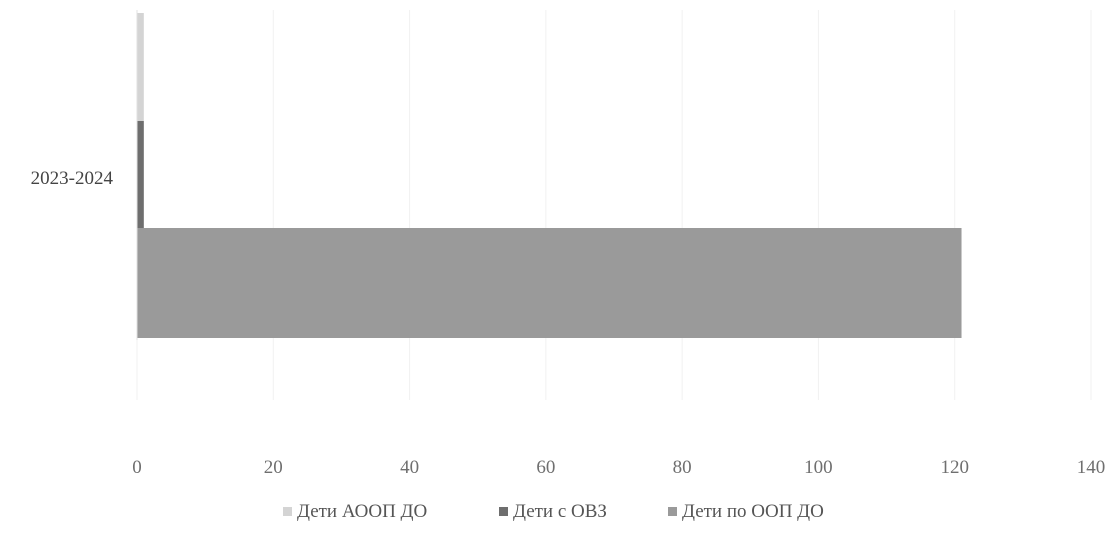  I want to click on legend: Дети АООП ДО Дети с ОВЗ Дети по ООП ДО, so click(553, 511).